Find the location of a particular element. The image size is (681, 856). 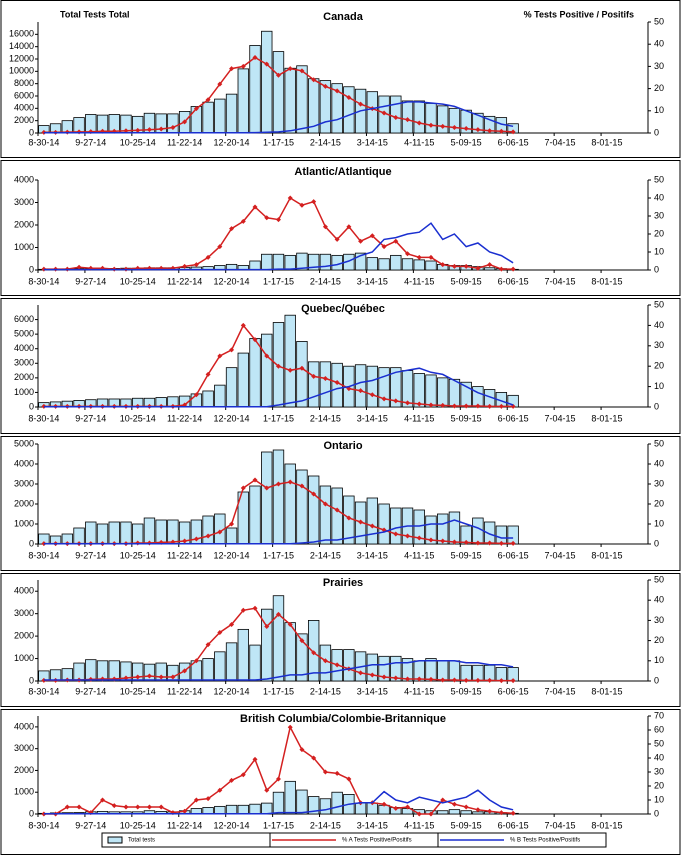

y-tick-label: 1000 is located at coordinates (24, 658).